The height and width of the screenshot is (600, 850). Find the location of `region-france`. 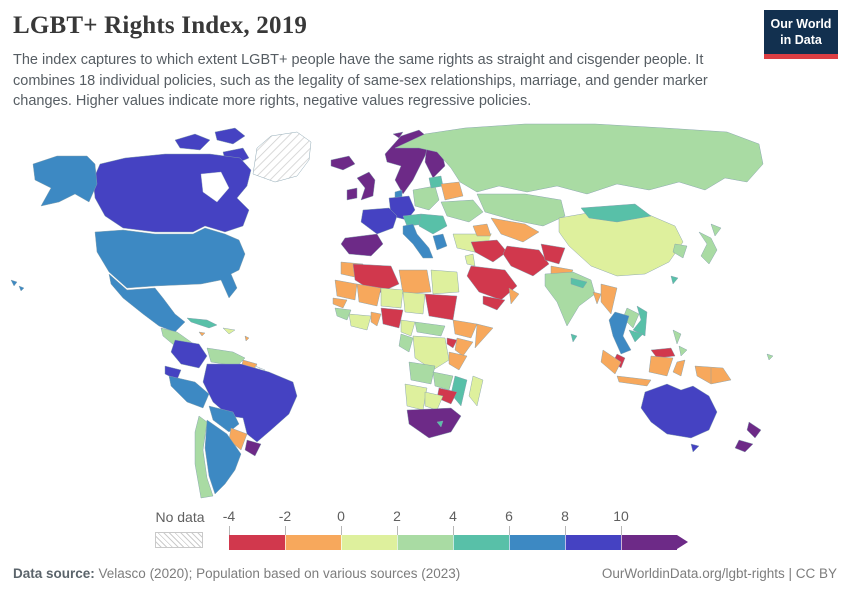

region-france is located at coordinates (379, 221).